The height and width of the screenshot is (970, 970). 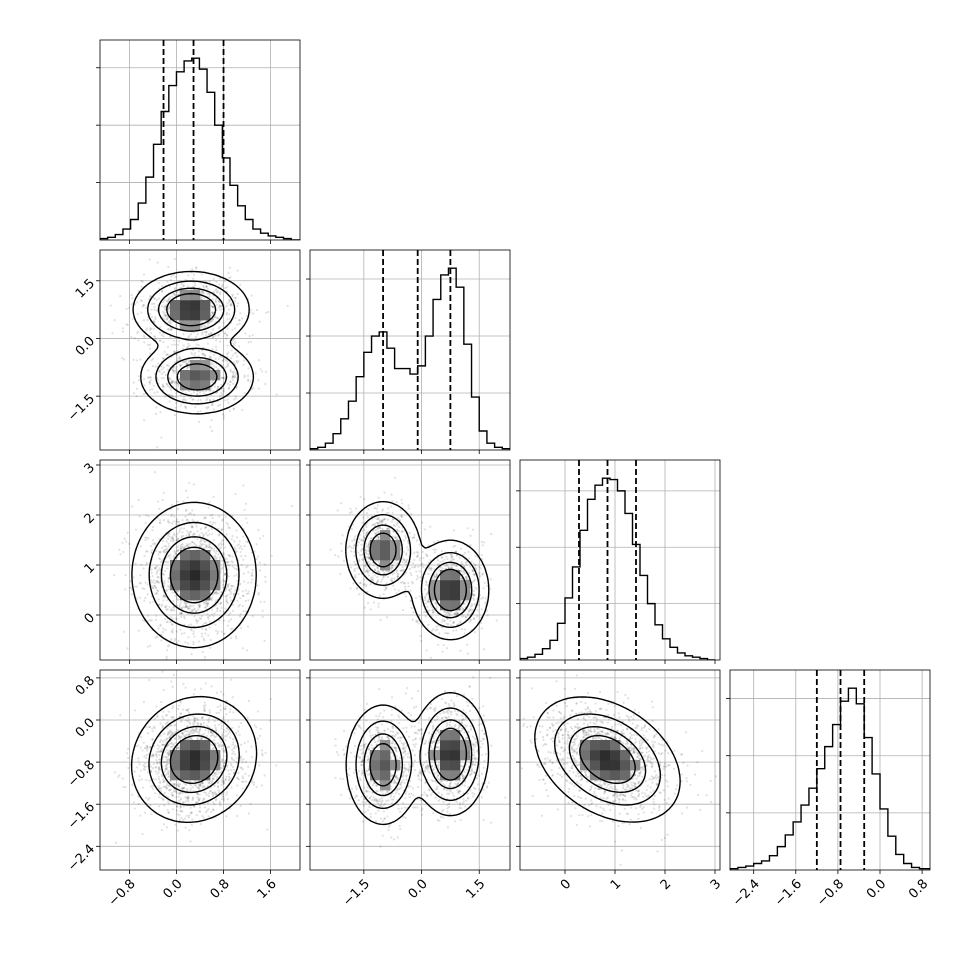 I want to click on panel-frame, so click(x=200, y=350).